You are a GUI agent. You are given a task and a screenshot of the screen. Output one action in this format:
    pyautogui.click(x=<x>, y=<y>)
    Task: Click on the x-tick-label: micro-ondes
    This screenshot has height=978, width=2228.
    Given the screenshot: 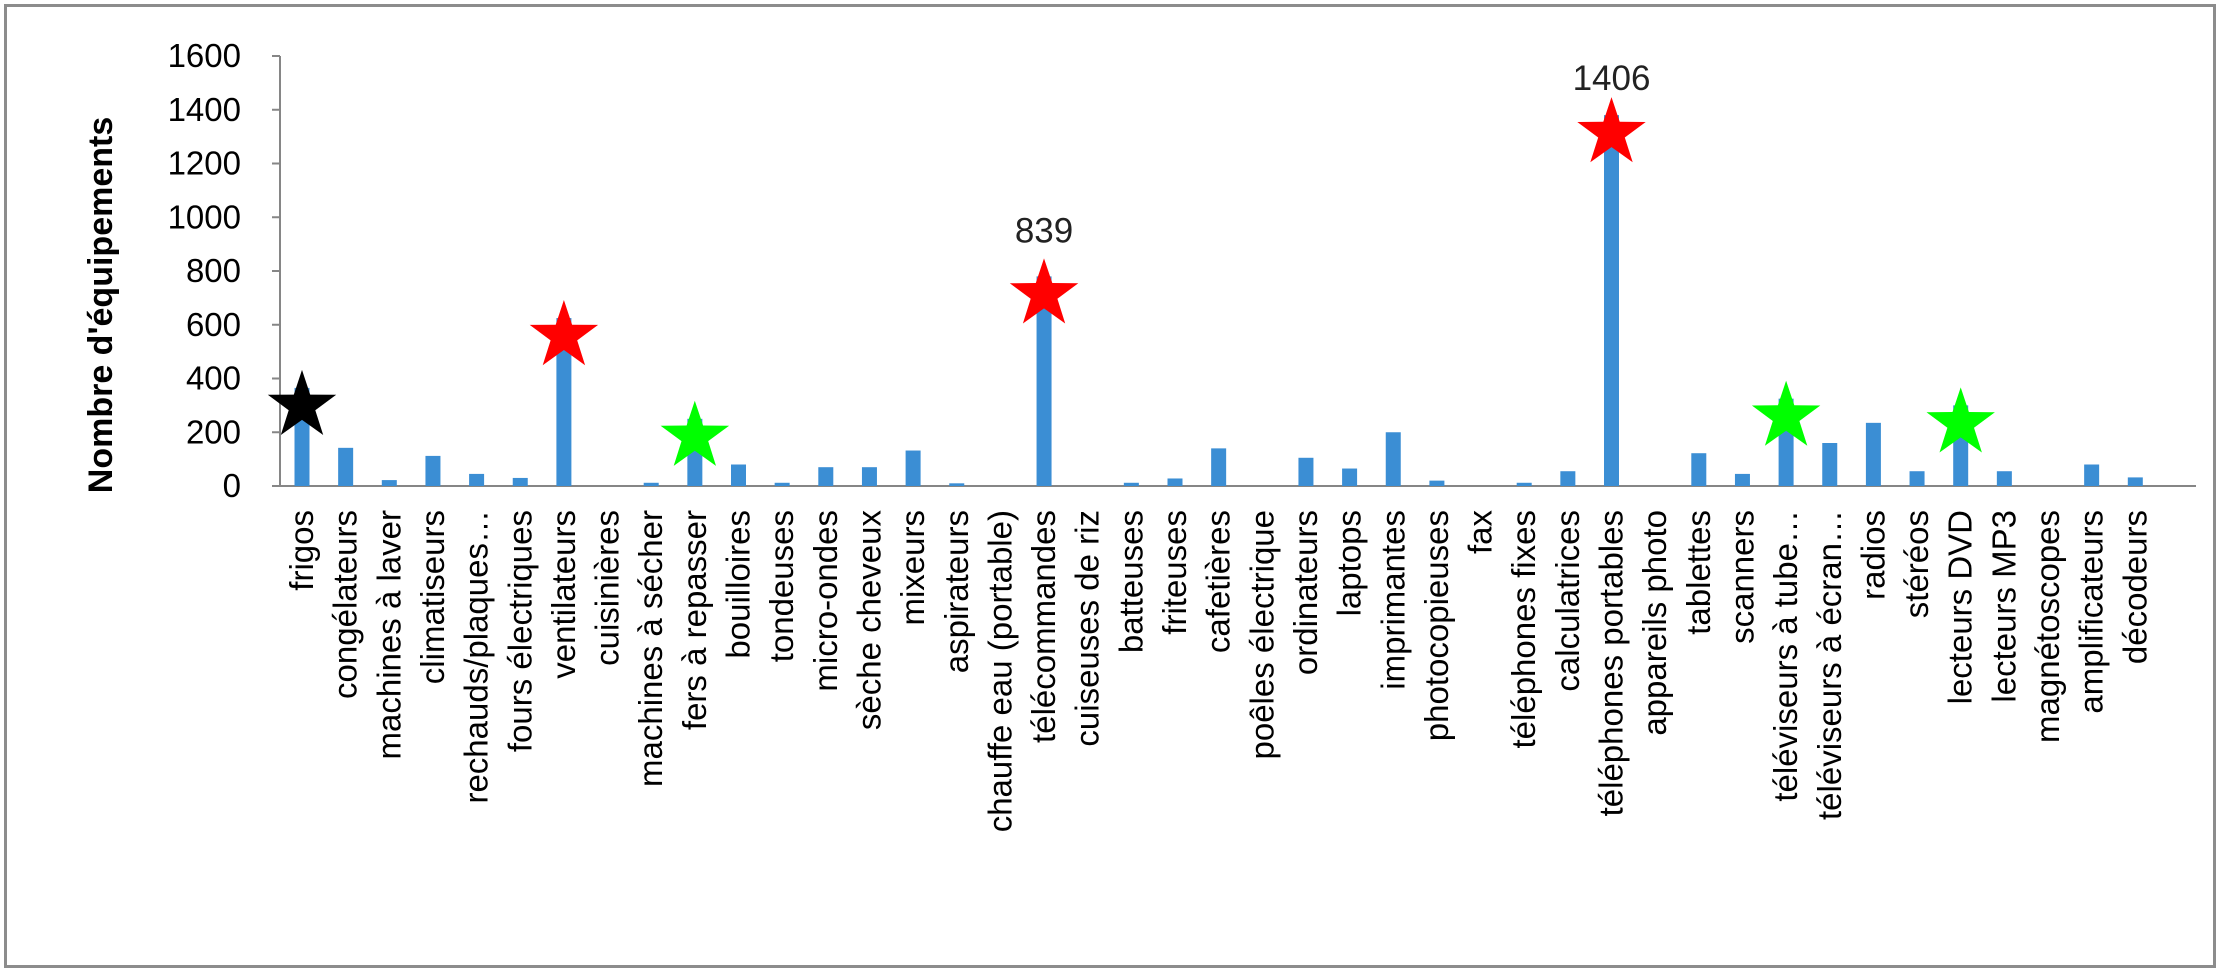 What is the action you would take?
    pyautogui.click(x=825, y=601)
    